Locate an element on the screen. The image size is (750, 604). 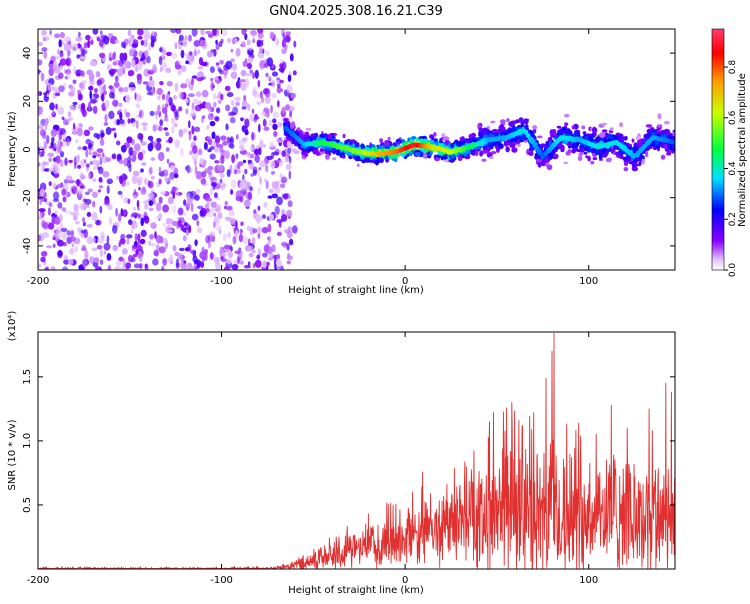
snr-y-multiplier: (x10⁴) is located at coordinates (12, 326).